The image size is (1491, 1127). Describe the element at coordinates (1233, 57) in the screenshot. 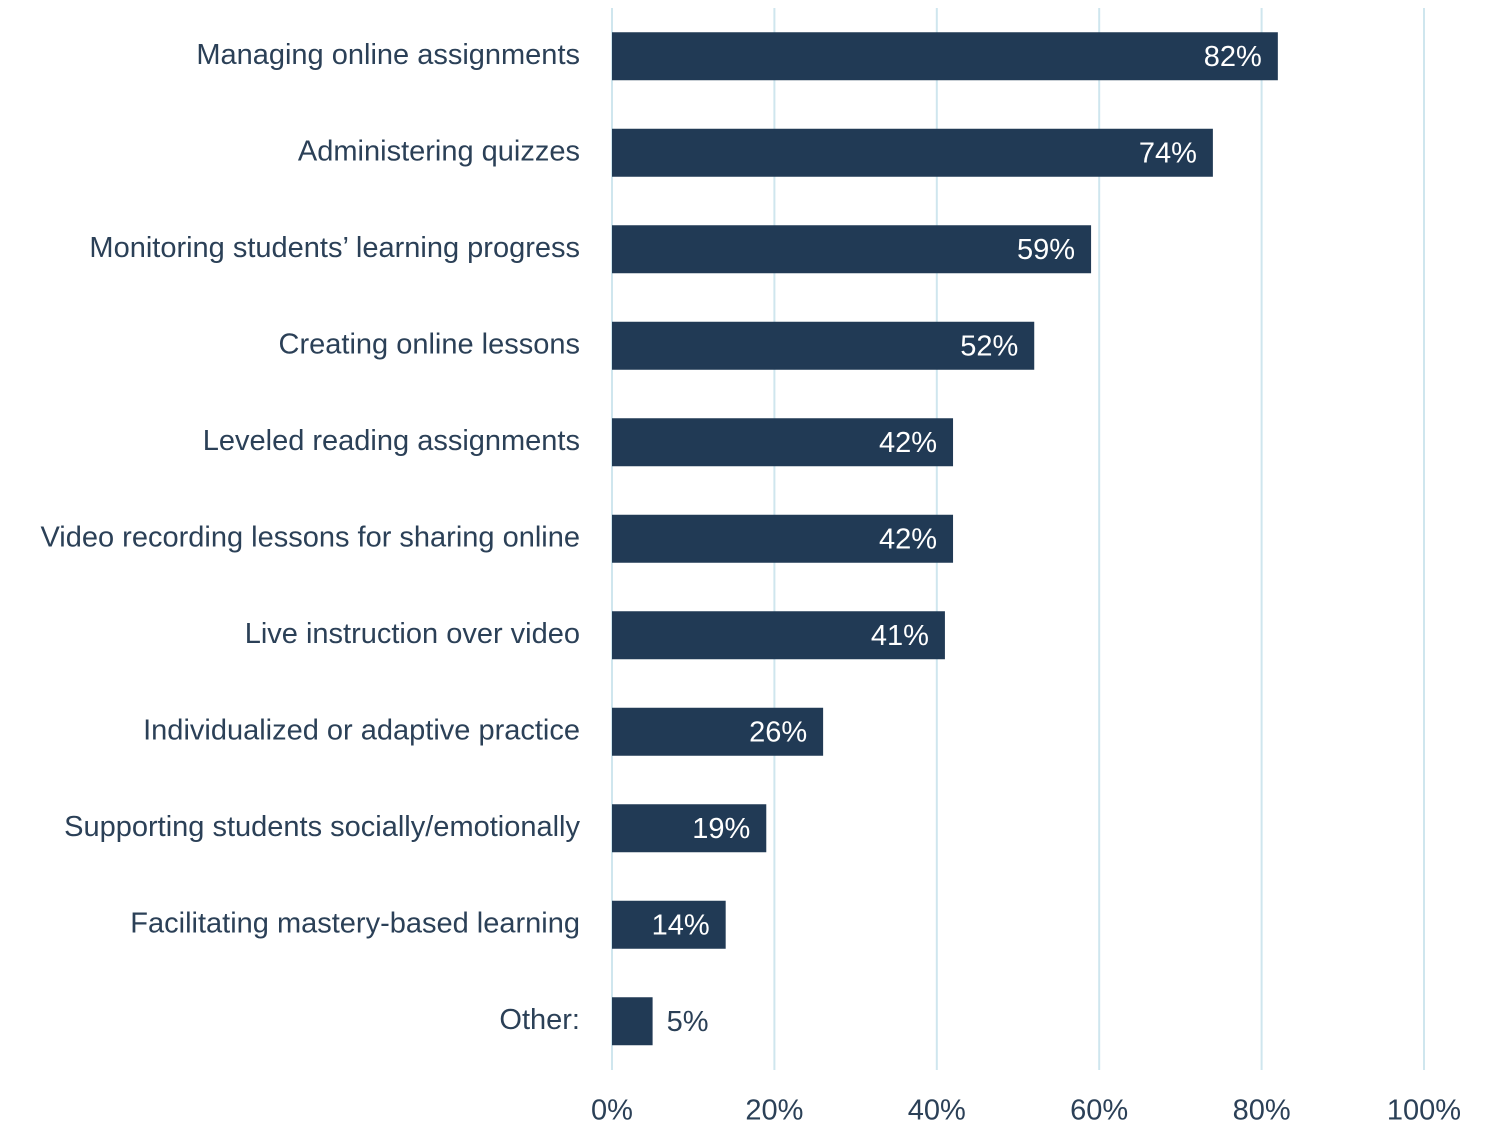

I see `data-label: 82%` at that location.